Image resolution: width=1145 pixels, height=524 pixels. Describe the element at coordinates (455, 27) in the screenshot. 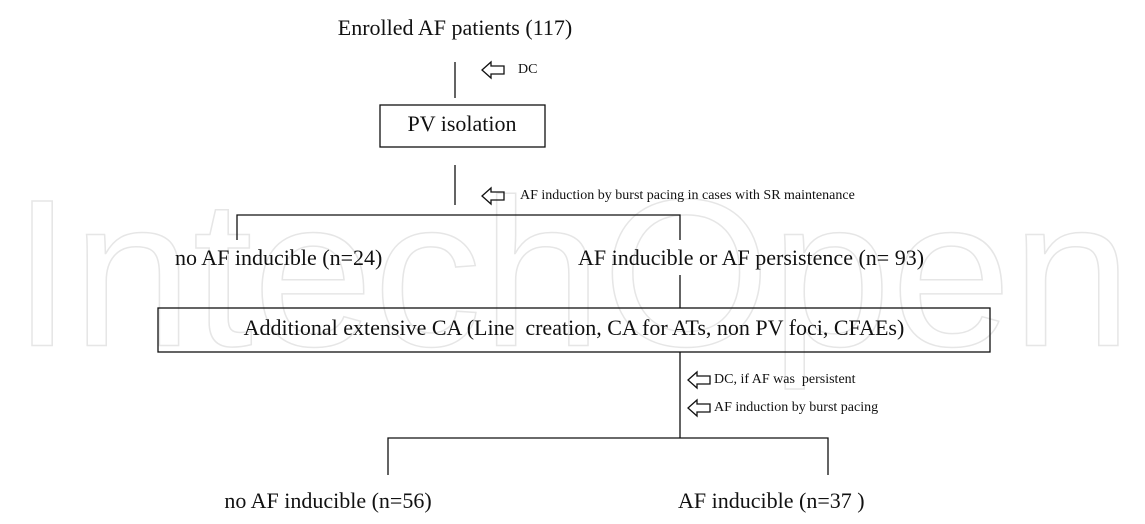

I see `node-label: Enrolled AF patients (117)` at that location.